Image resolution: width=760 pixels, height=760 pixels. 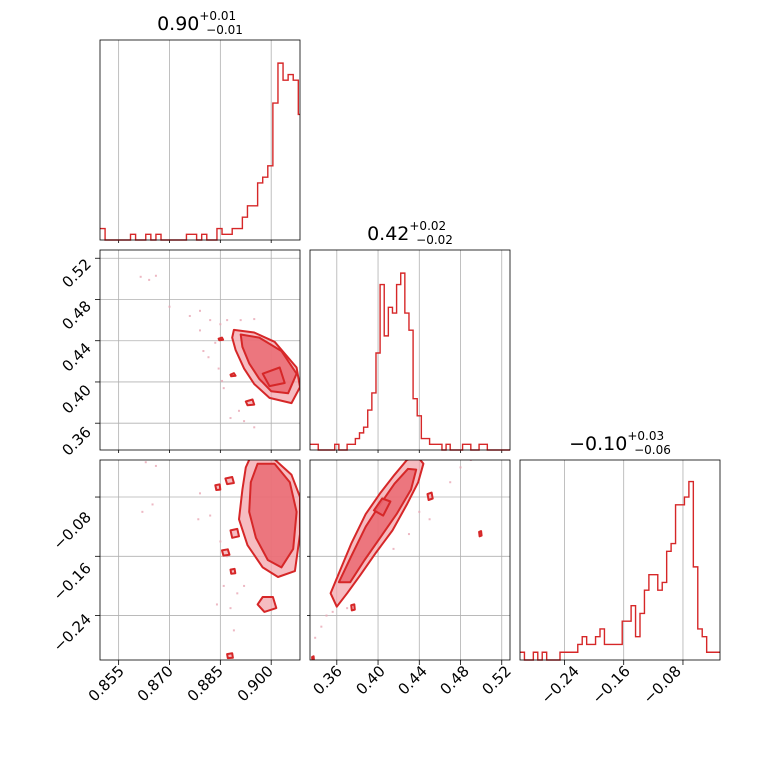 What do you see at coordinates (76, 357) in the screenshot?
I see `y-tick-label: 0.44` at bounding box center [76, 357].